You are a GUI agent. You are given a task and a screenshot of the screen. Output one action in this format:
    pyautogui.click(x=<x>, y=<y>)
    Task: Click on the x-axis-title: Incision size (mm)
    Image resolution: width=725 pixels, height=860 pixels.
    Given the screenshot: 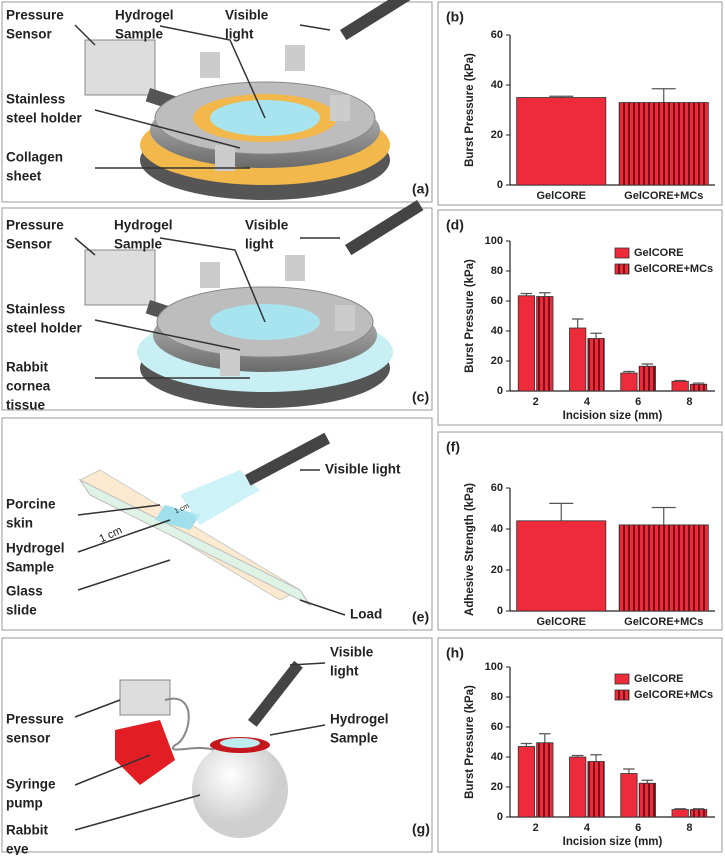 What is the action you would take?
    pyautogui.click(x=613, y=416)
    